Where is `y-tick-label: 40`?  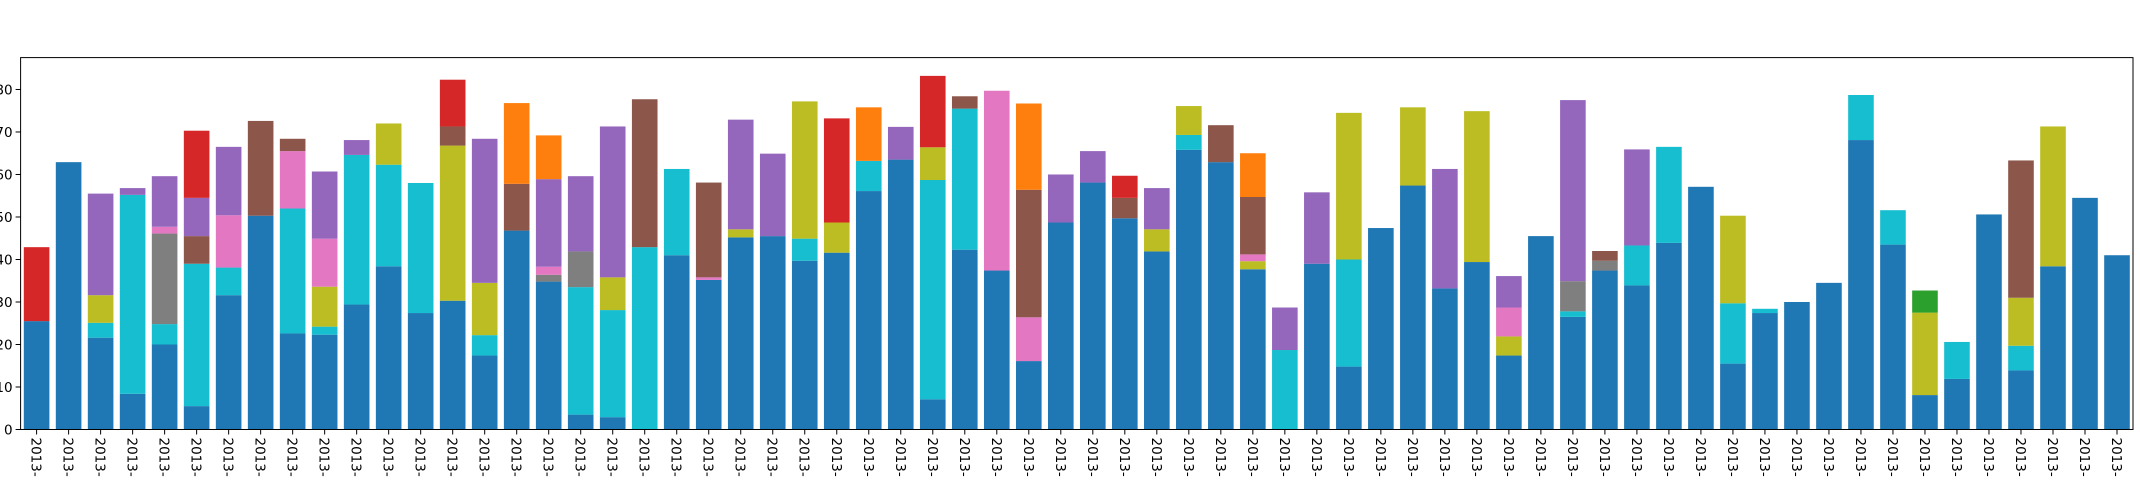
y-tick-label: 40 is located at coordinates (6, 260).